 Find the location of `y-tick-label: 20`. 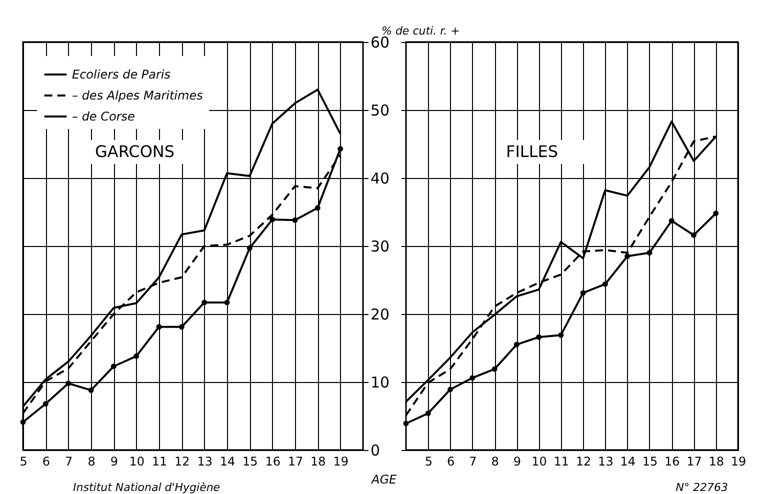

y-tick-label: 20 is located at coordinates (380, 315).